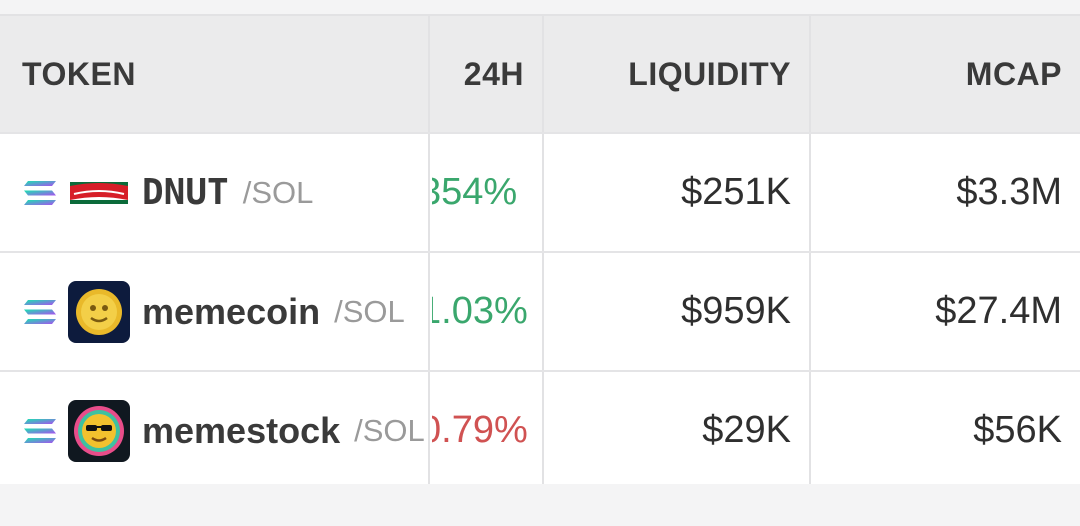  I want to click on mcap-value: $3.3M, so click(1009, 192).